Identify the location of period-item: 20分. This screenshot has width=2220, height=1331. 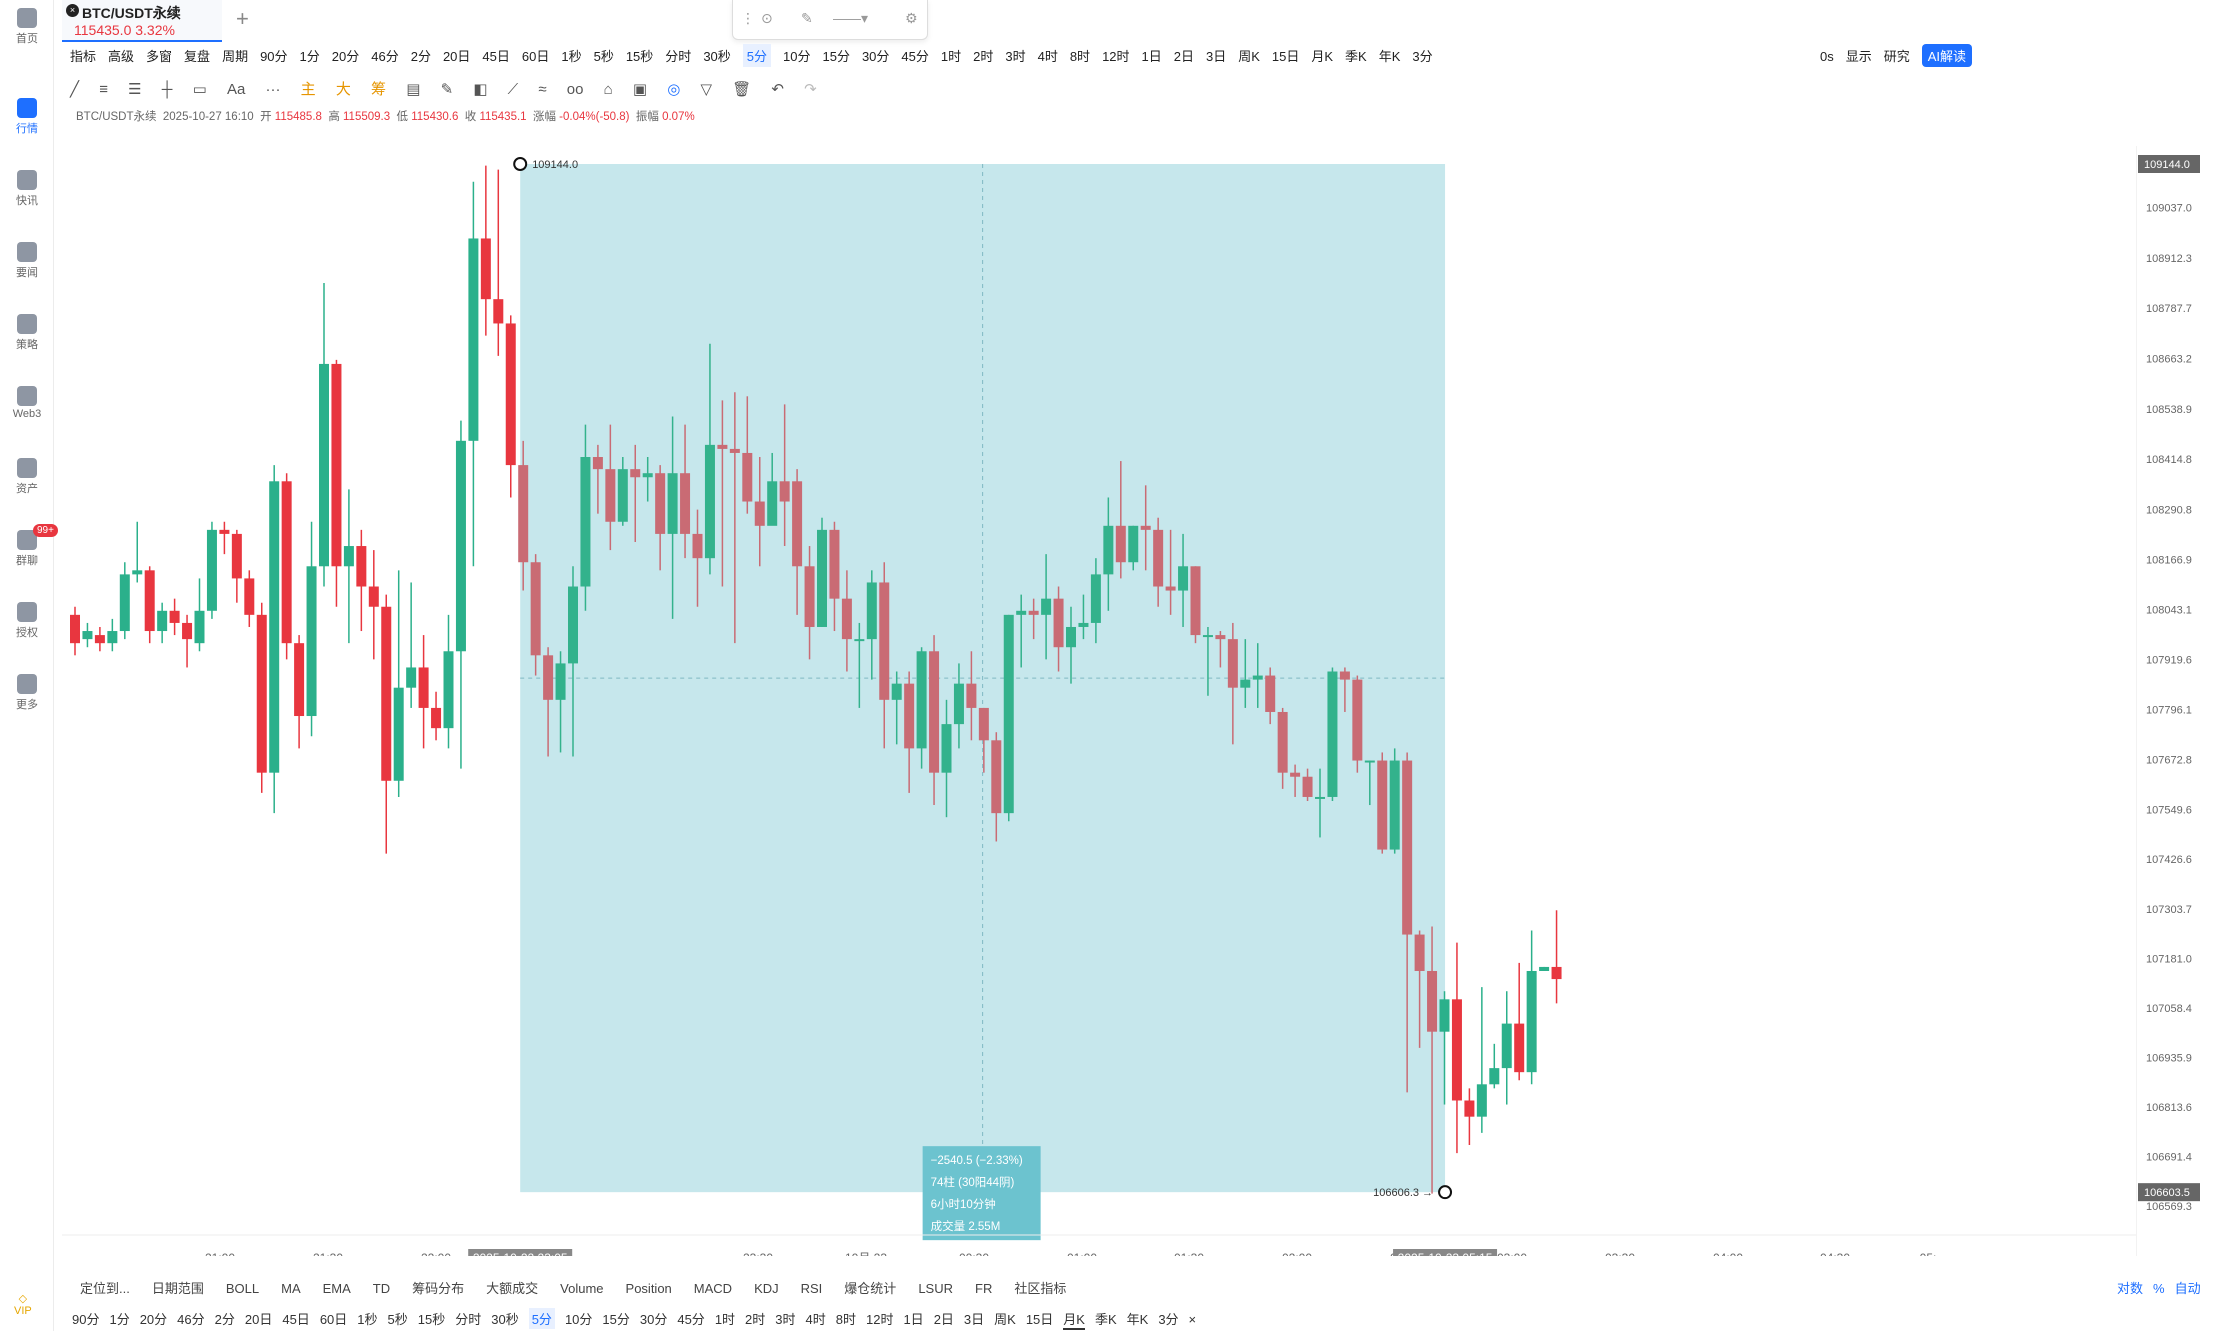
(153, 1319).